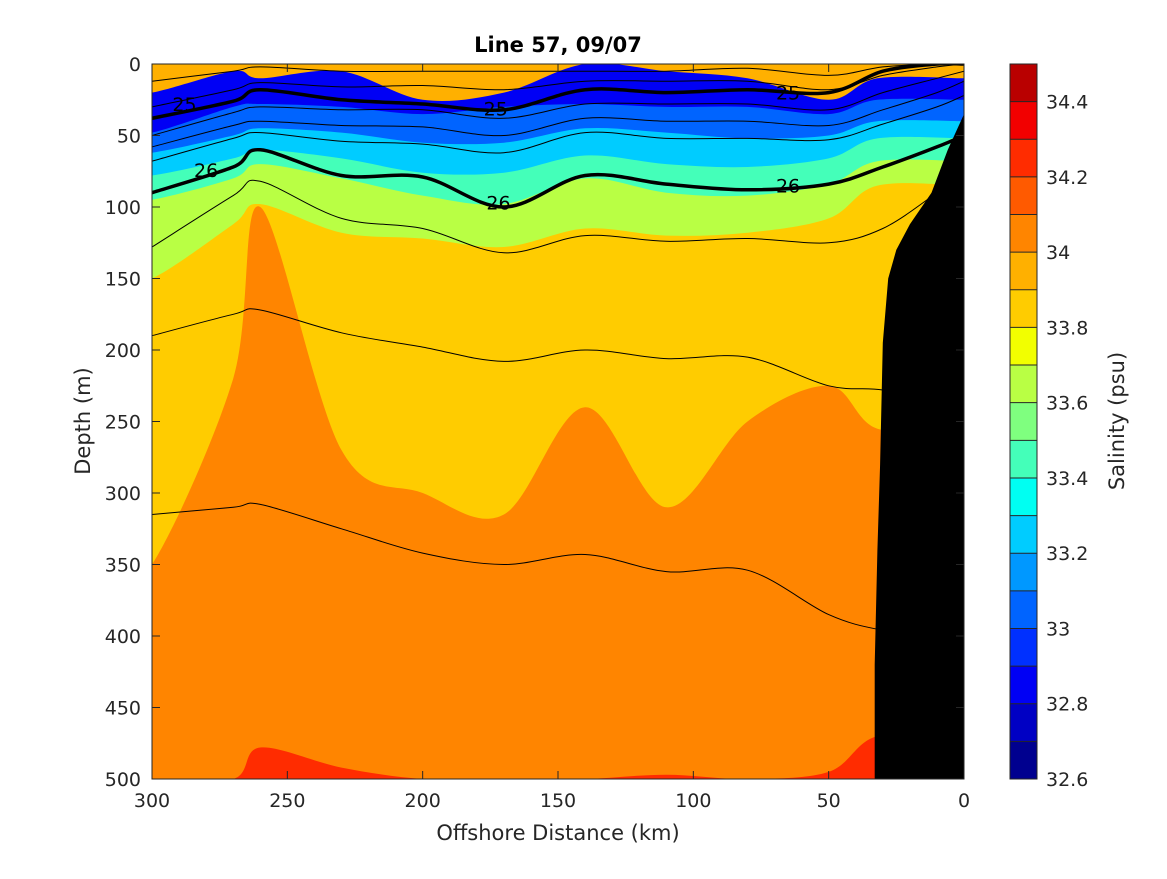 This screenshot has width=1167, height=879. What do you see at coordinates (557, 833) in the screenshot?
I see `x-axis-label: Offshore Distance (km)` at bounding box center [557, 833].